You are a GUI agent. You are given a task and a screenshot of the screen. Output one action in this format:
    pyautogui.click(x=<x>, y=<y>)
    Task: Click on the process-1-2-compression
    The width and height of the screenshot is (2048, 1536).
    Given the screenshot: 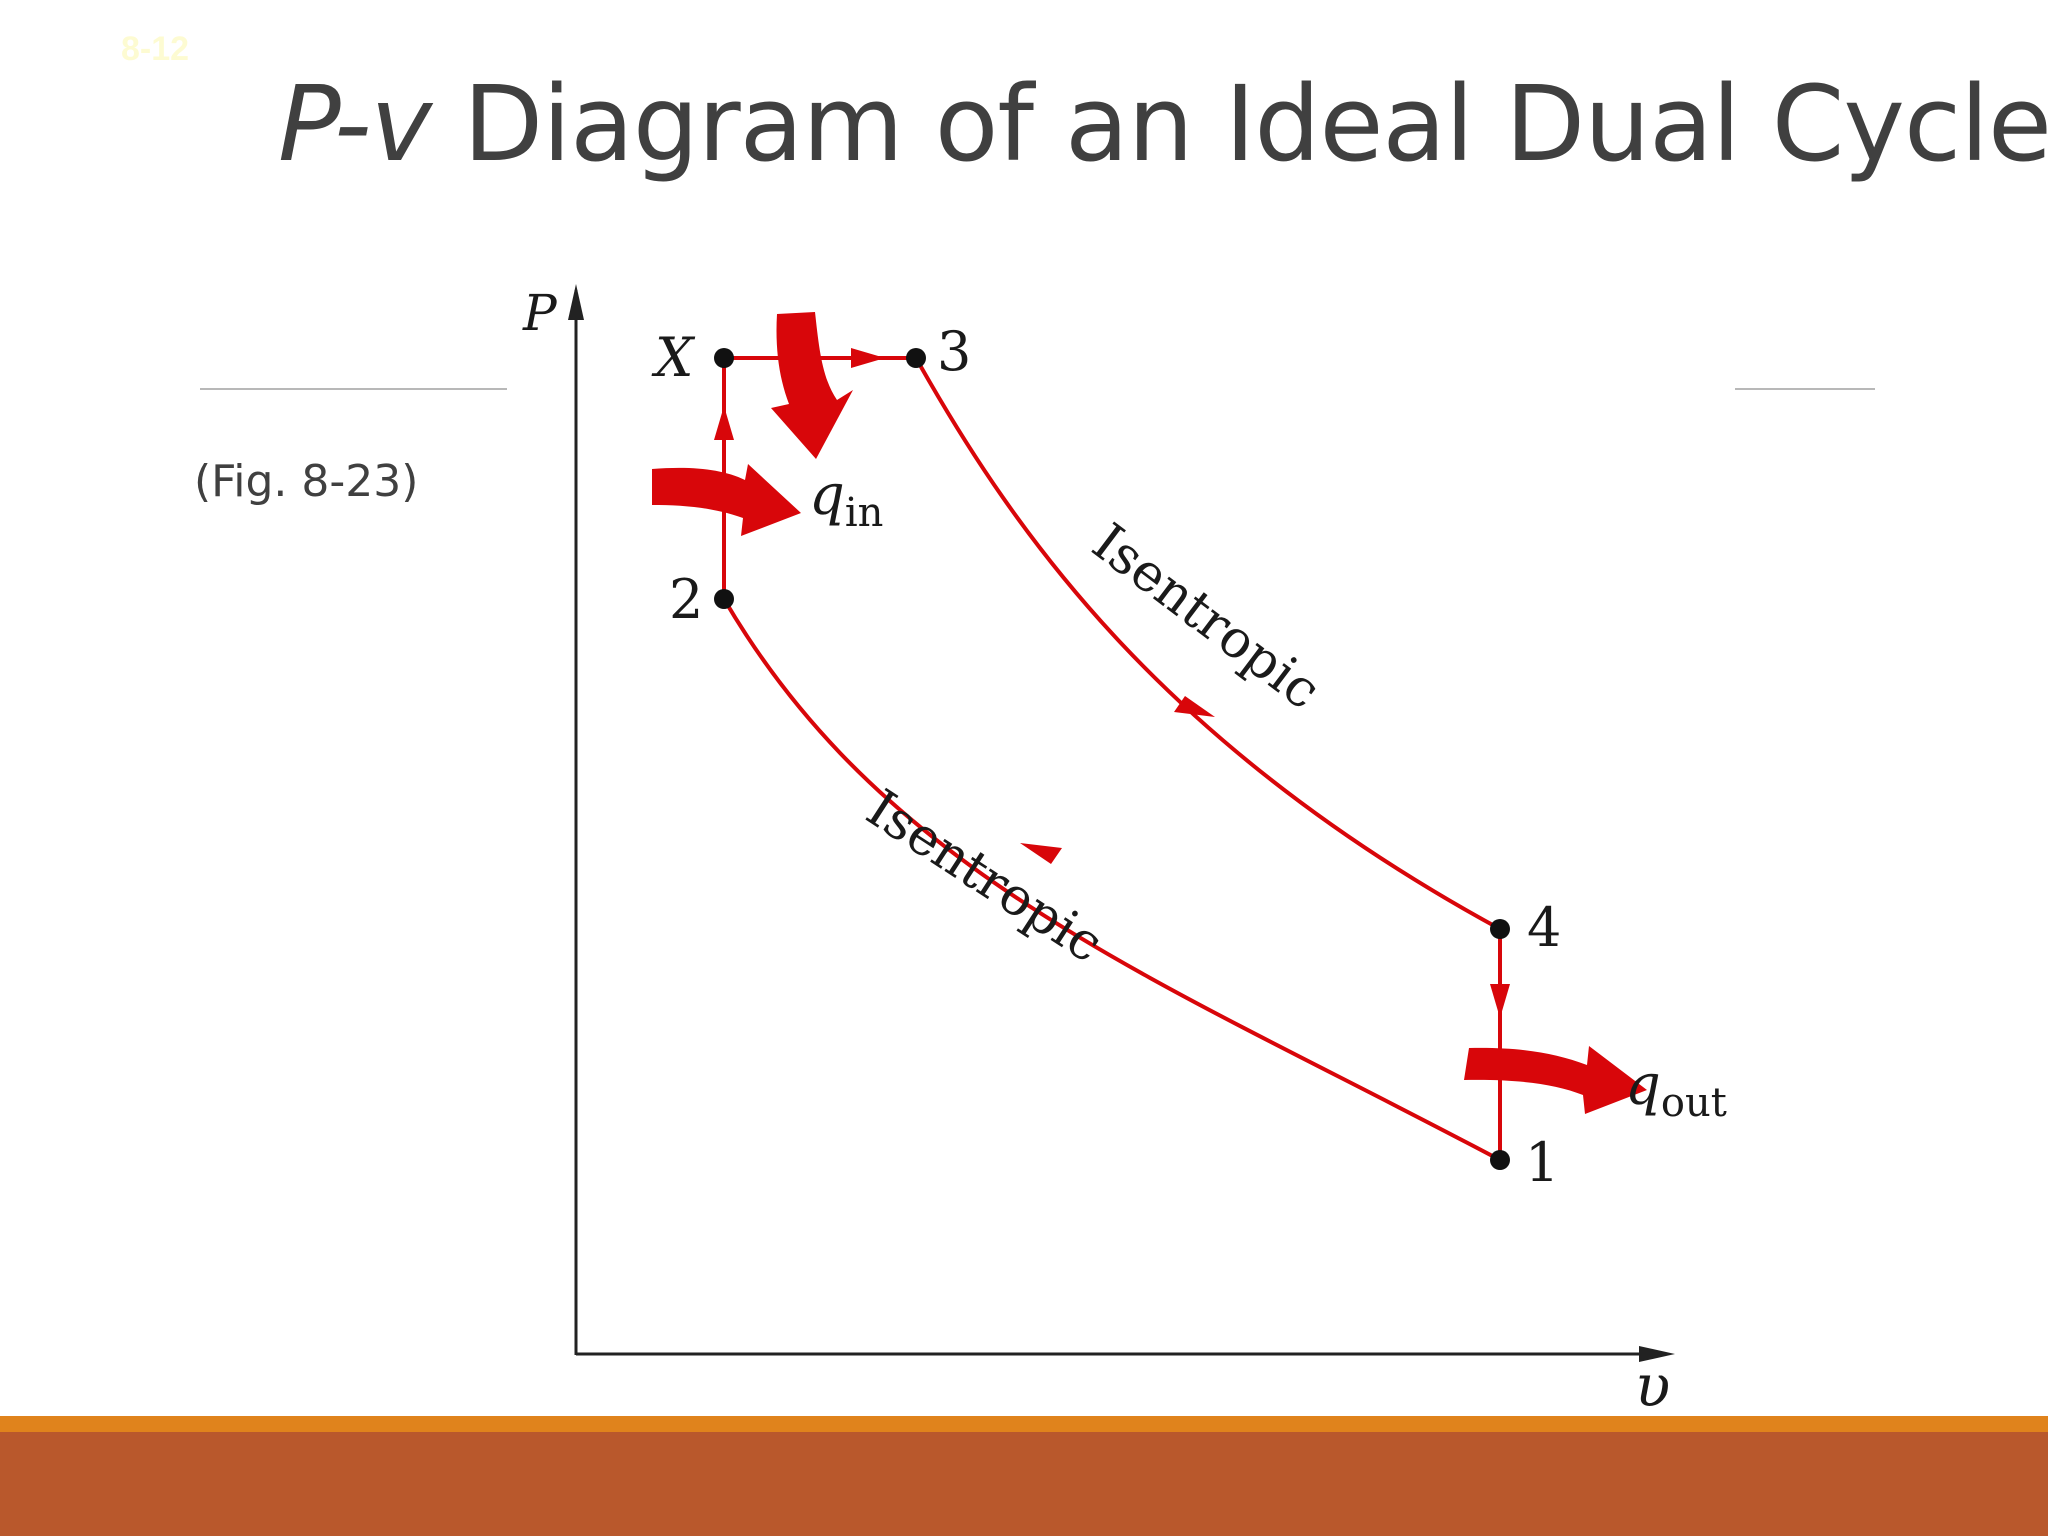 What is the action you would take?
    pyautogui.click(x=1111, y=879)
    